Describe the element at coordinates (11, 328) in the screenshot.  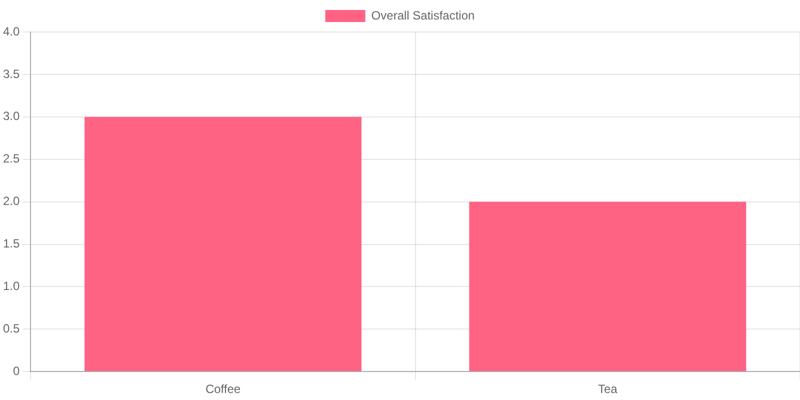
I see `y-tick-label: 0.5` at that location.